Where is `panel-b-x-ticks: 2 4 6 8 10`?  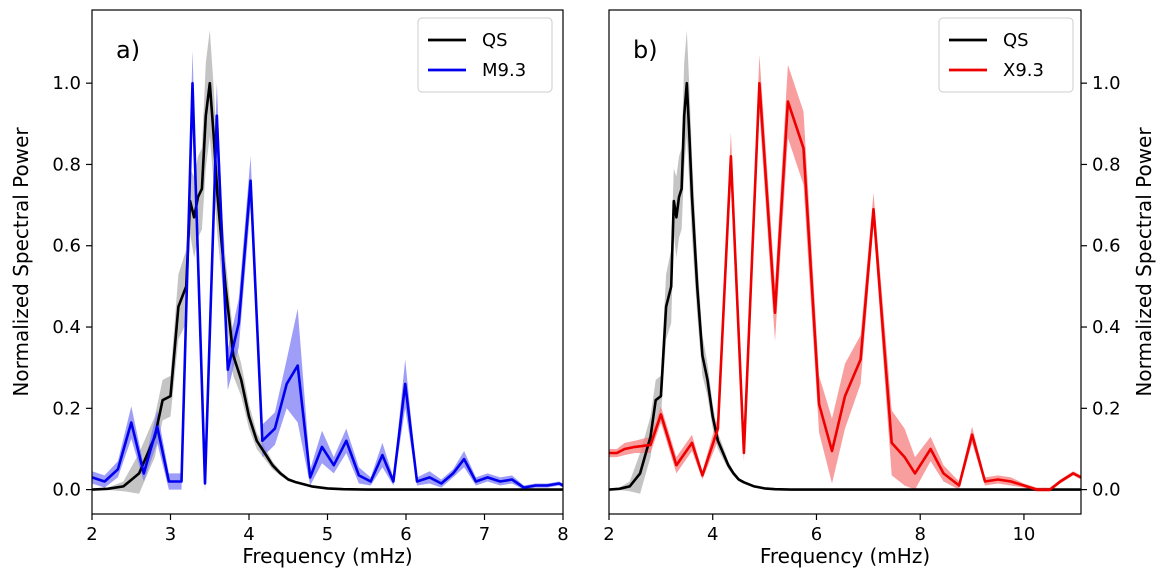 panel-b-x-ticks: 2 4 6 8 10 is located at coordinates (819, 529).